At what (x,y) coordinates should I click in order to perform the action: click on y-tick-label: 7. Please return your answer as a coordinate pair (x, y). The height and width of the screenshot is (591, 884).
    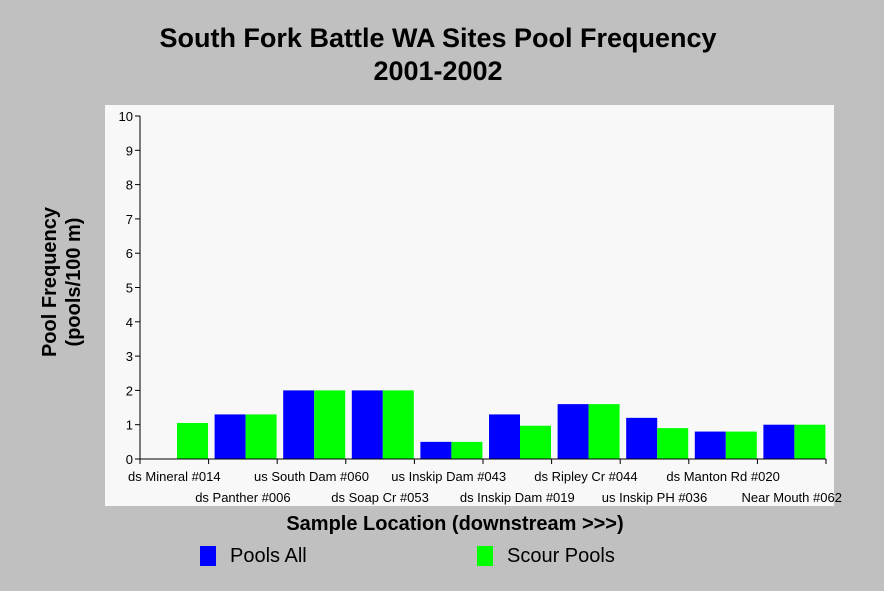
    Looking at the image, I should click on (129, 219).